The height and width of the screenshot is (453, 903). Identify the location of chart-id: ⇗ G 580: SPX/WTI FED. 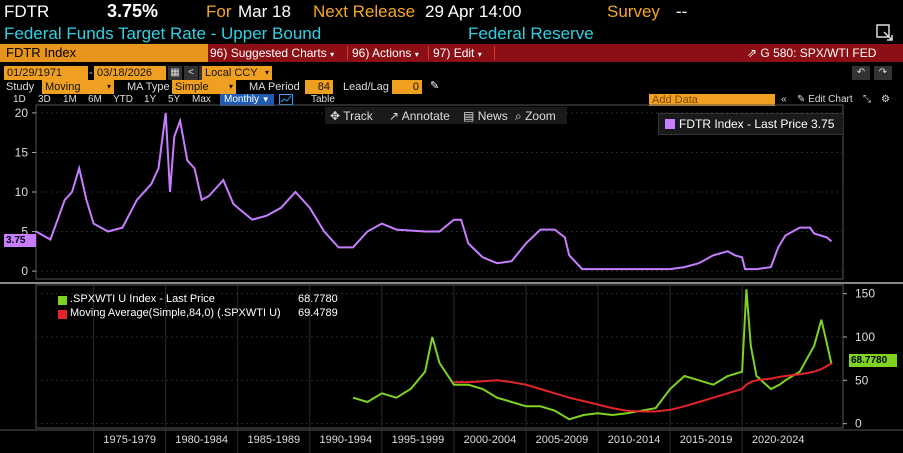
(811, 53).